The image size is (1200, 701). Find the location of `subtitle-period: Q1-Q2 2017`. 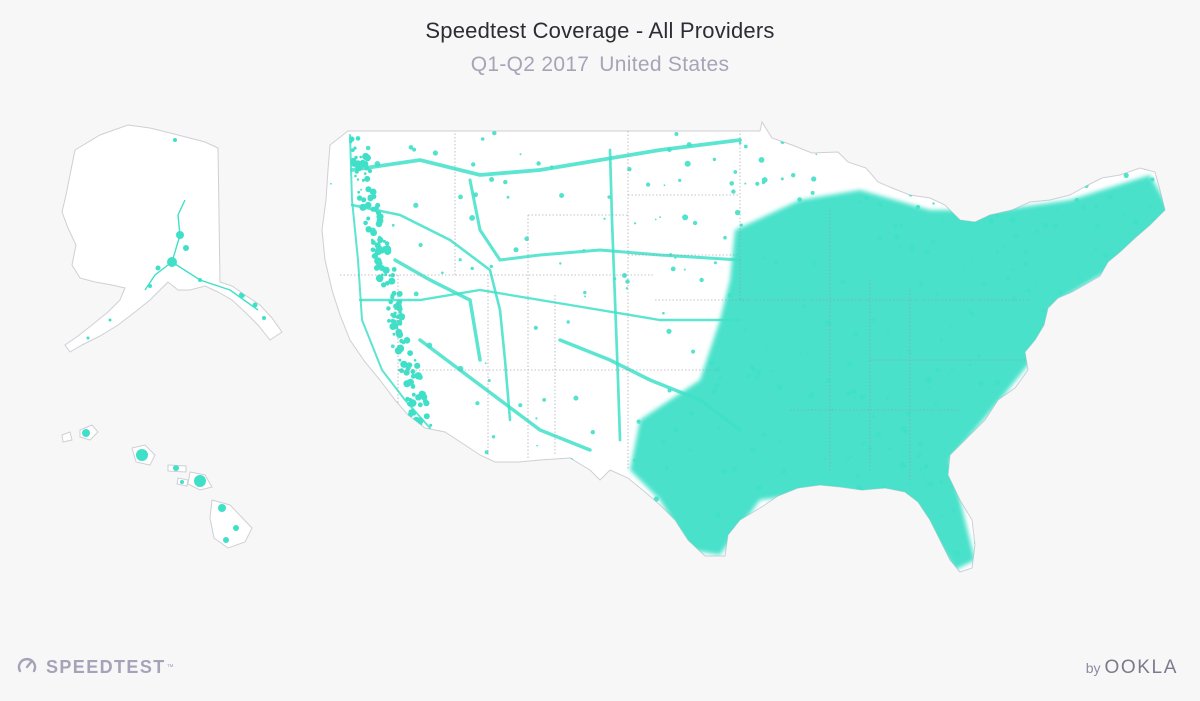

subtitle-period: Q1-Q2 2017 is located at coordinates (530, 64).